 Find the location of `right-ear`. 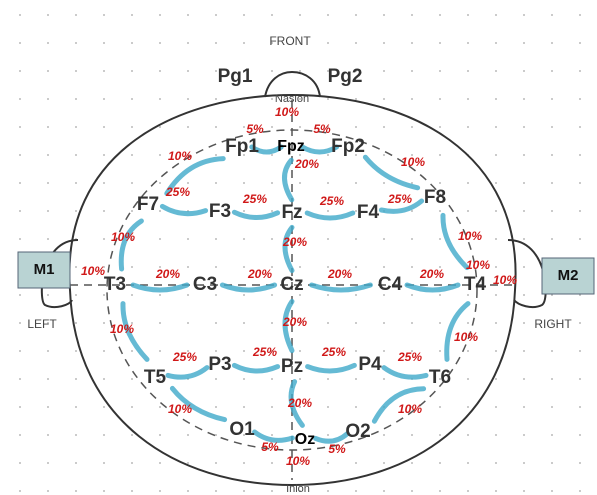

right-ear is located at coordinates (527, 274).